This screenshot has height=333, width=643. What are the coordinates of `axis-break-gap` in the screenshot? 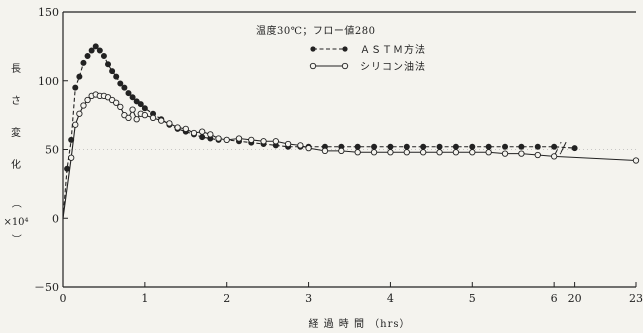 It's located at (559, 148).